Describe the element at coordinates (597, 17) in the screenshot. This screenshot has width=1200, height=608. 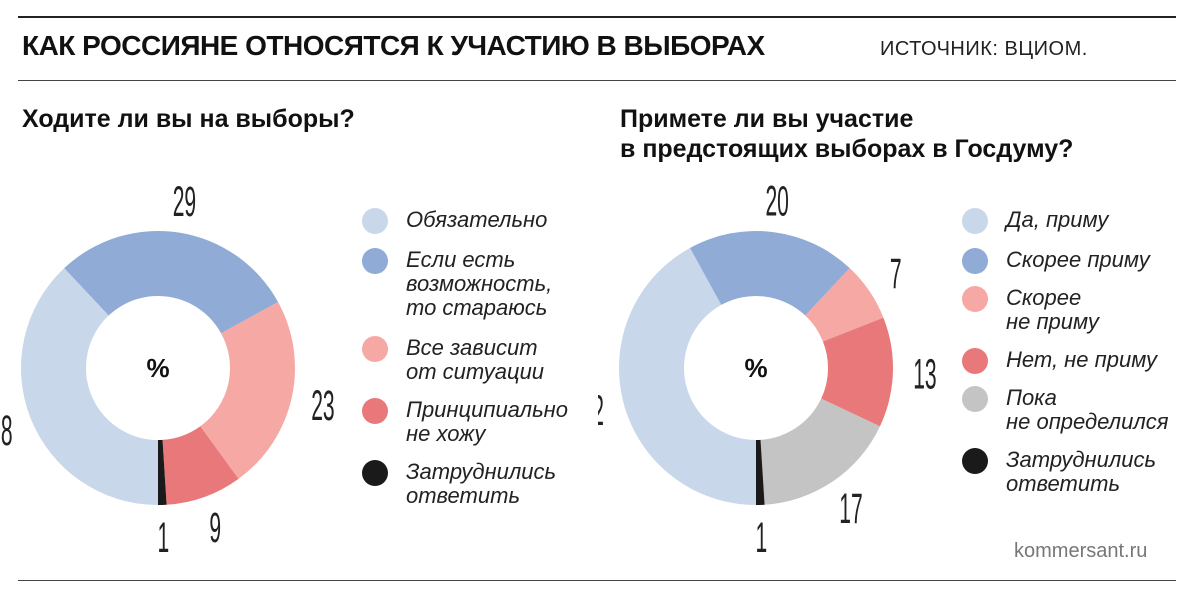
I see `top-rule` at that location.